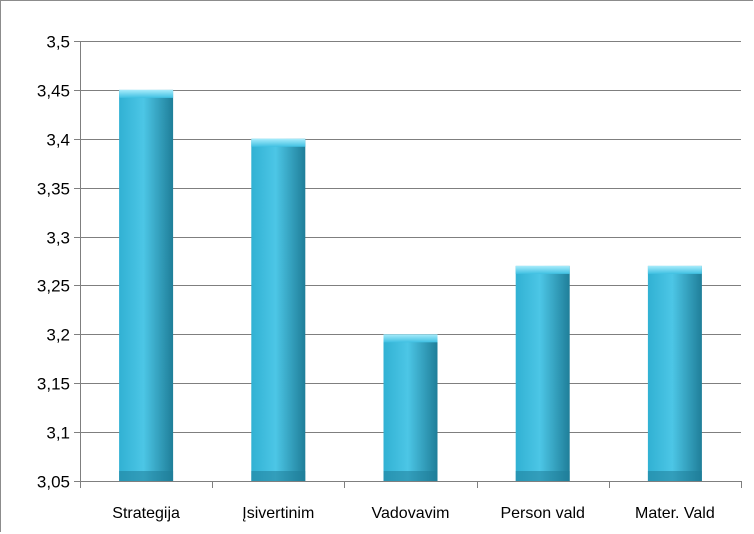 This screenshot has height=534, width=754. Describe the element at coordinates (675, 513) in the screenshot. I see `x-category-label: Mater. Vald` at that location.